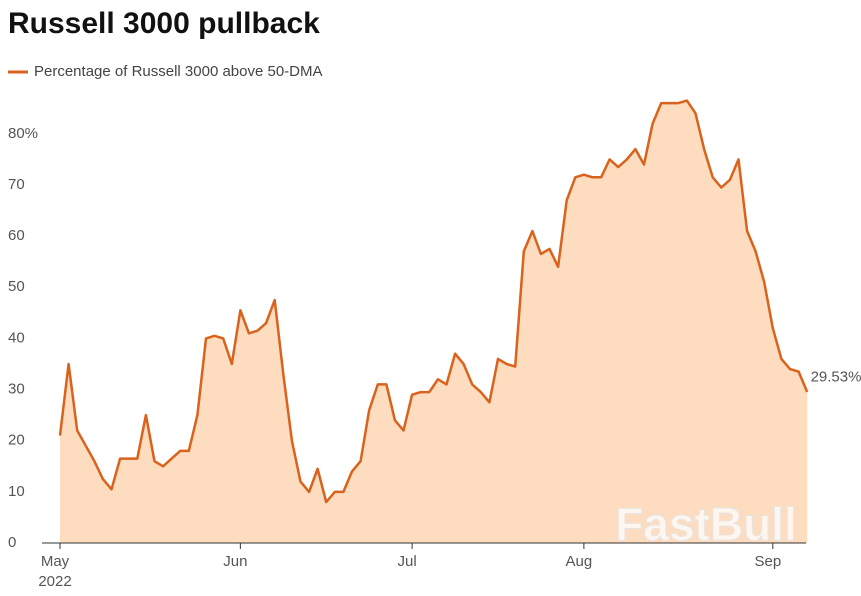  Describe the element at coordinates (16, 389) in the screenshot. I see `y-tick-label: 30` at that location.